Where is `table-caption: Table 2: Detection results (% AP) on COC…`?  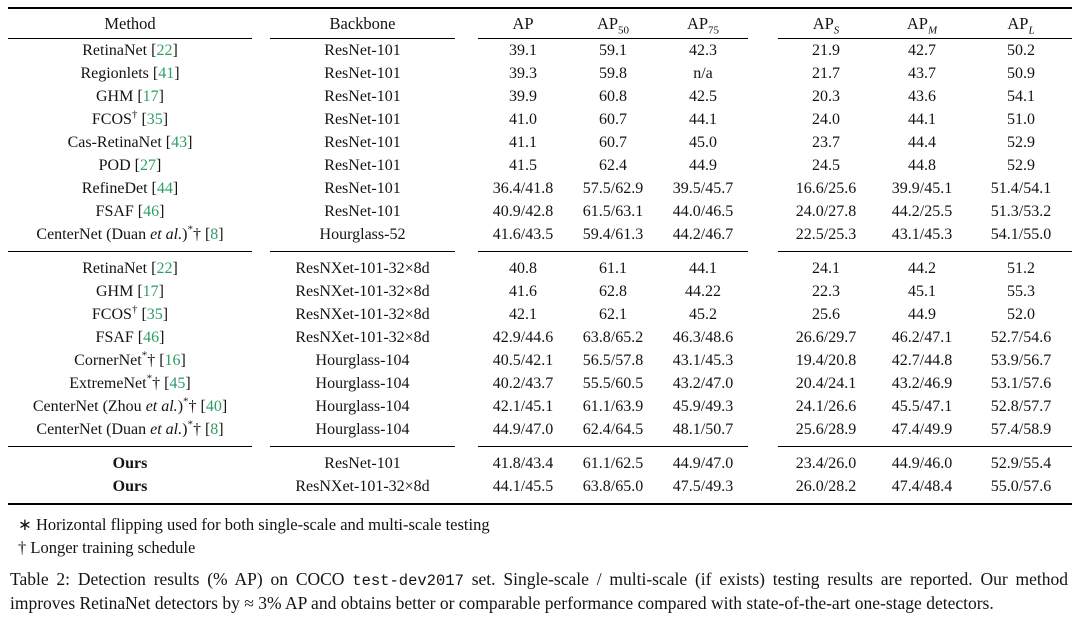
table-caption: Table 2: Detection results (% AP) on COC… is located at coordinates (539, 591).